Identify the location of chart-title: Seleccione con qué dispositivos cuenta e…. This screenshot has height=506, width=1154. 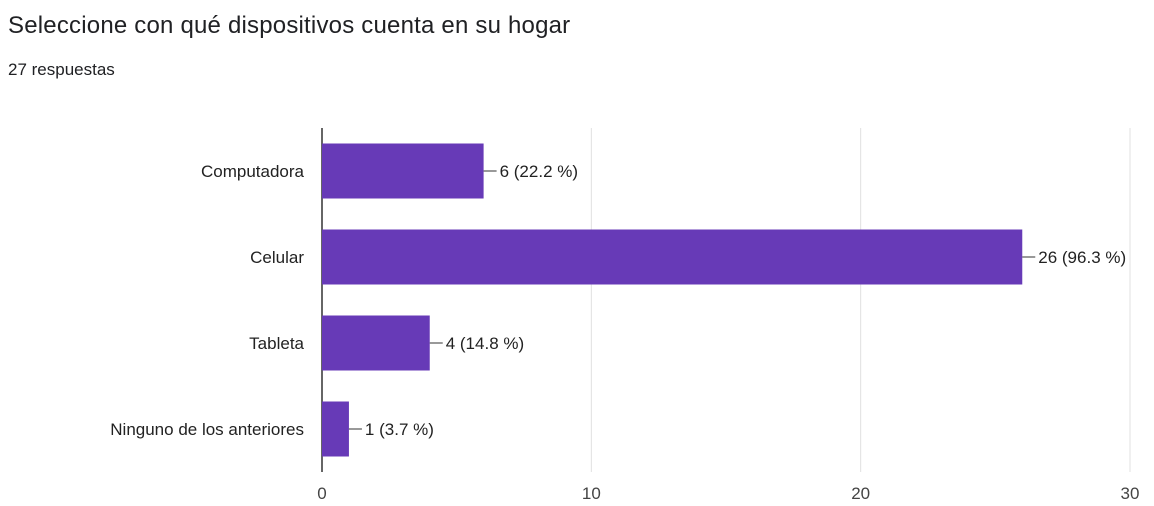
(289, 25).